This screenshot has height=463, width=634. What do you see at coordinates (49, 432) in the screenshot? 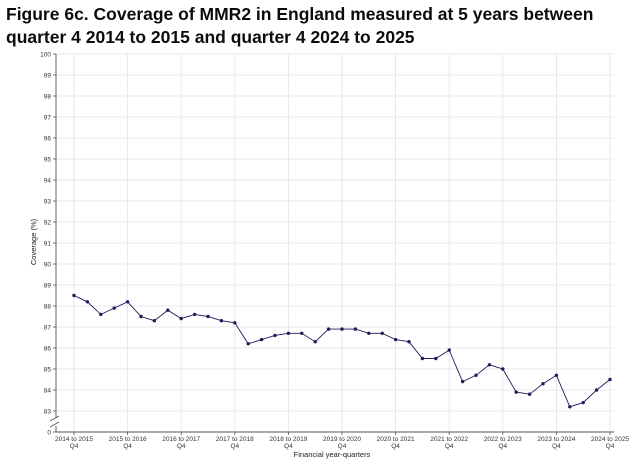
I see `y-tick-label: 0` at bounding box center [49, 432].